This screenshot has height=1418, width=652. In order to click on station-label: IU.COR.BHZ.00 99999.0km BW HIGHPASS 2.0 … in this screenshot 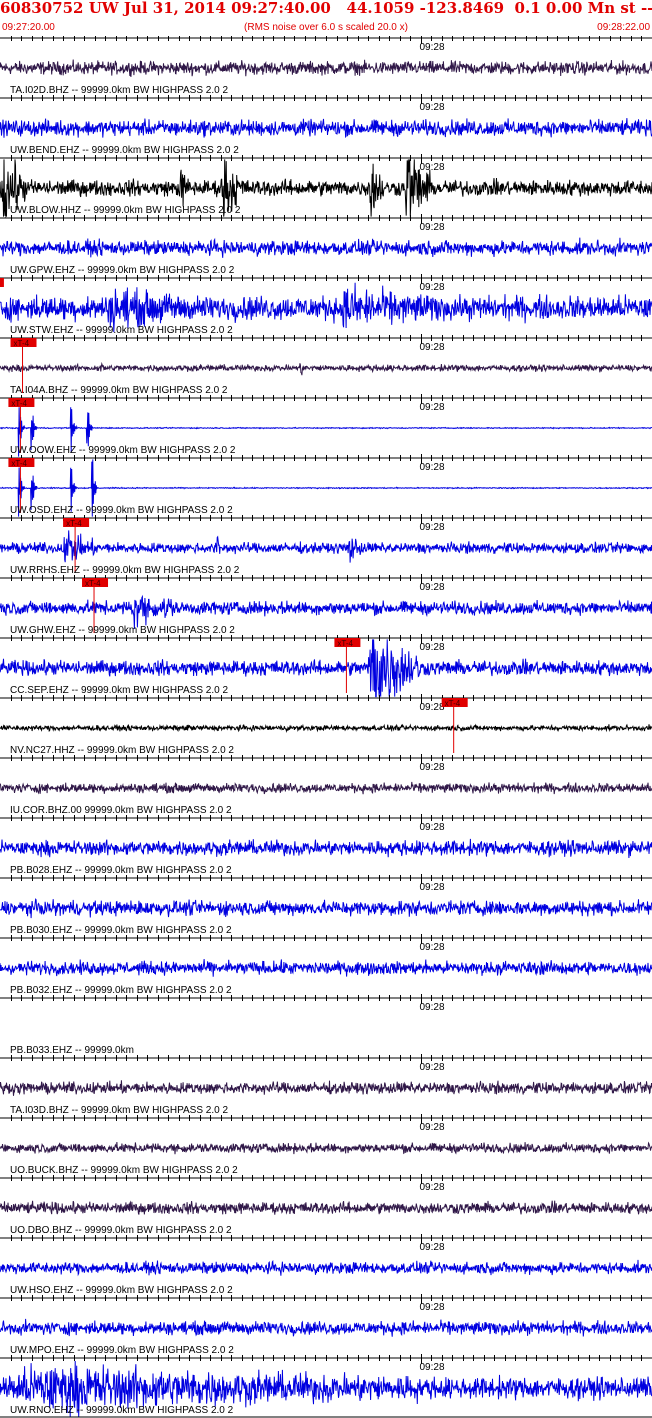, I will do `click(121, 810)`.